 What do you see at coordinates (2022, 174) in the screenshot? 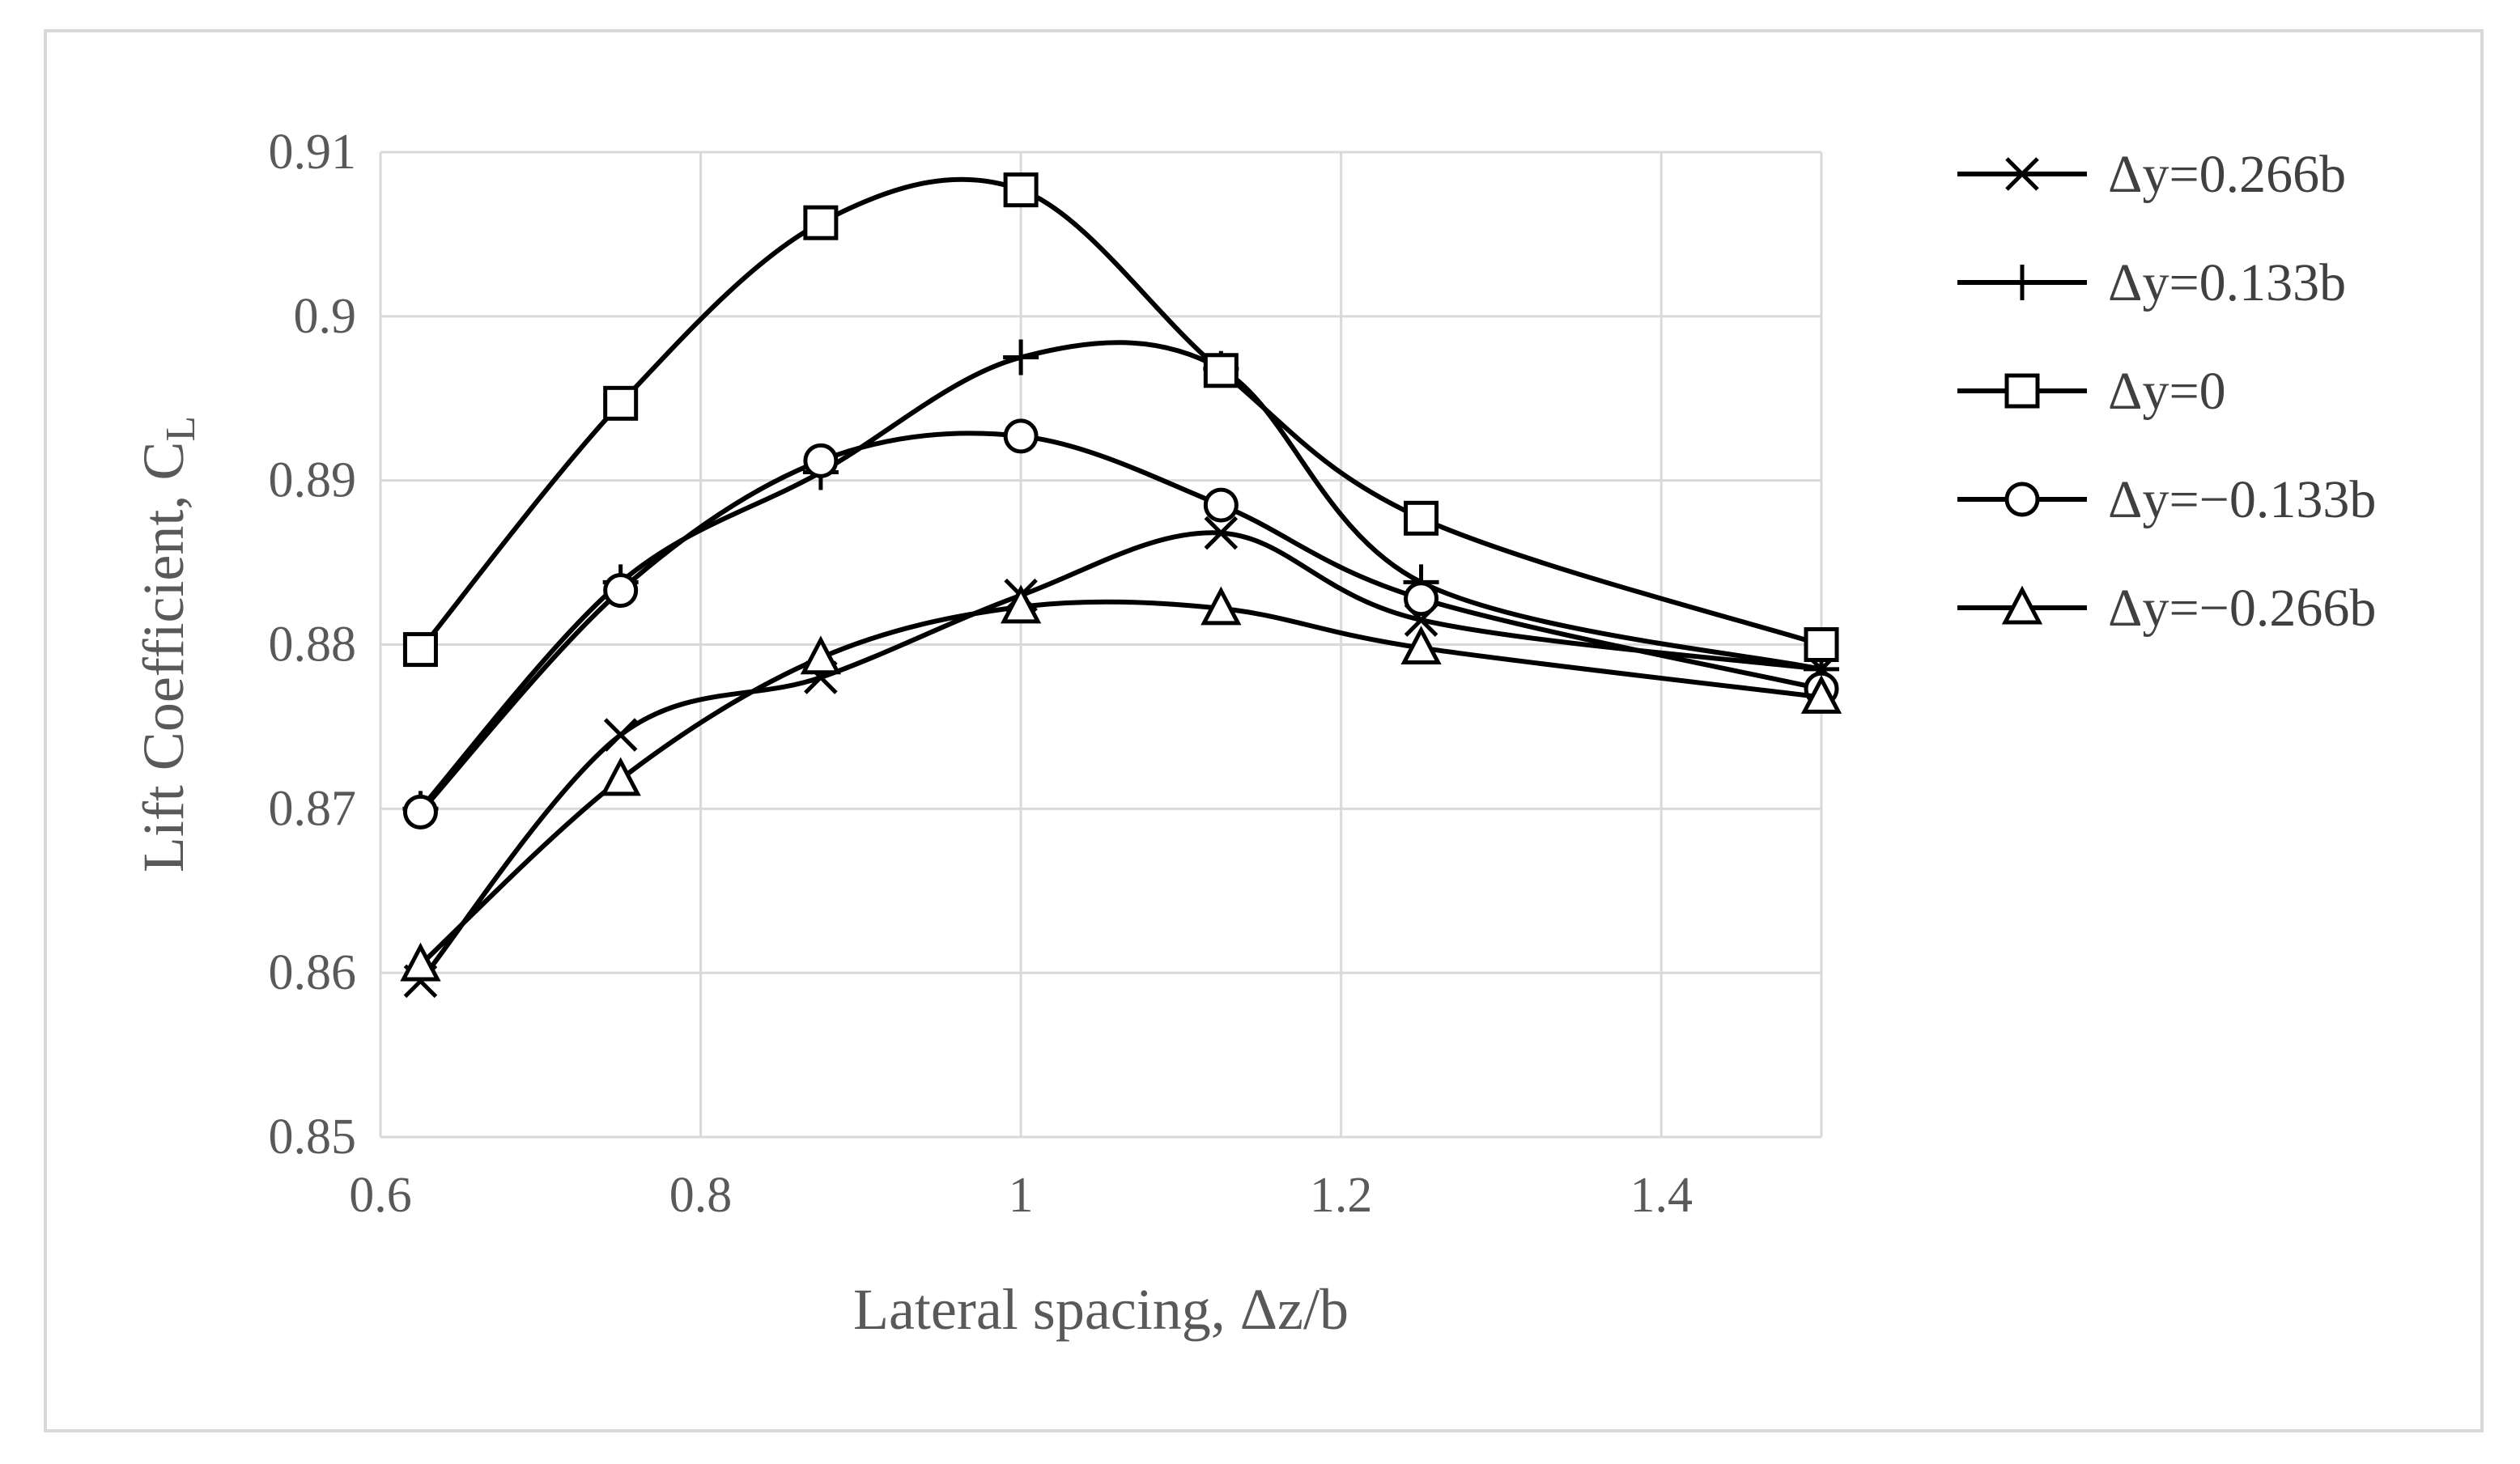
I see `legend-marker-x` at bounding box center [2022, 174].